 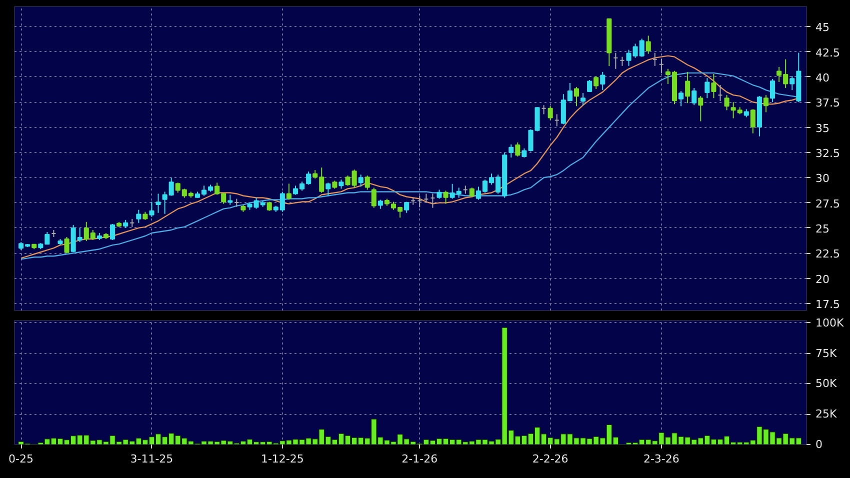 I want to click on y-tick-label: 0, so click(x=819, y=444).